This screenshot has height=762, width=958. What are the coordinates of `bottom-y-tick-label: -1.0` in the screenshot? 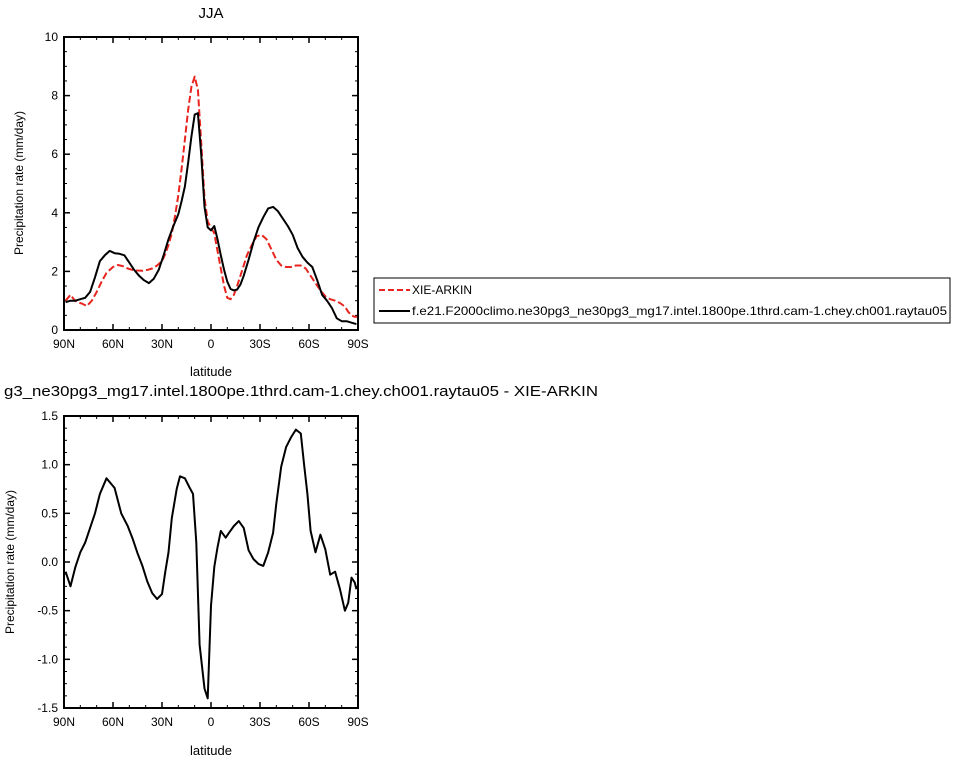 It's located at (47, 659).